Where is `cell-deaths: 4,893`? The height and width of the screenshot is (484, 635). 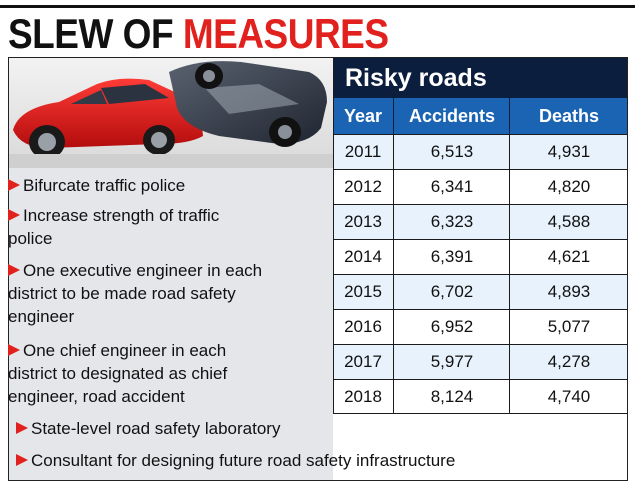 cell-deaths: 4,893 is located at coordinates (568, 292).